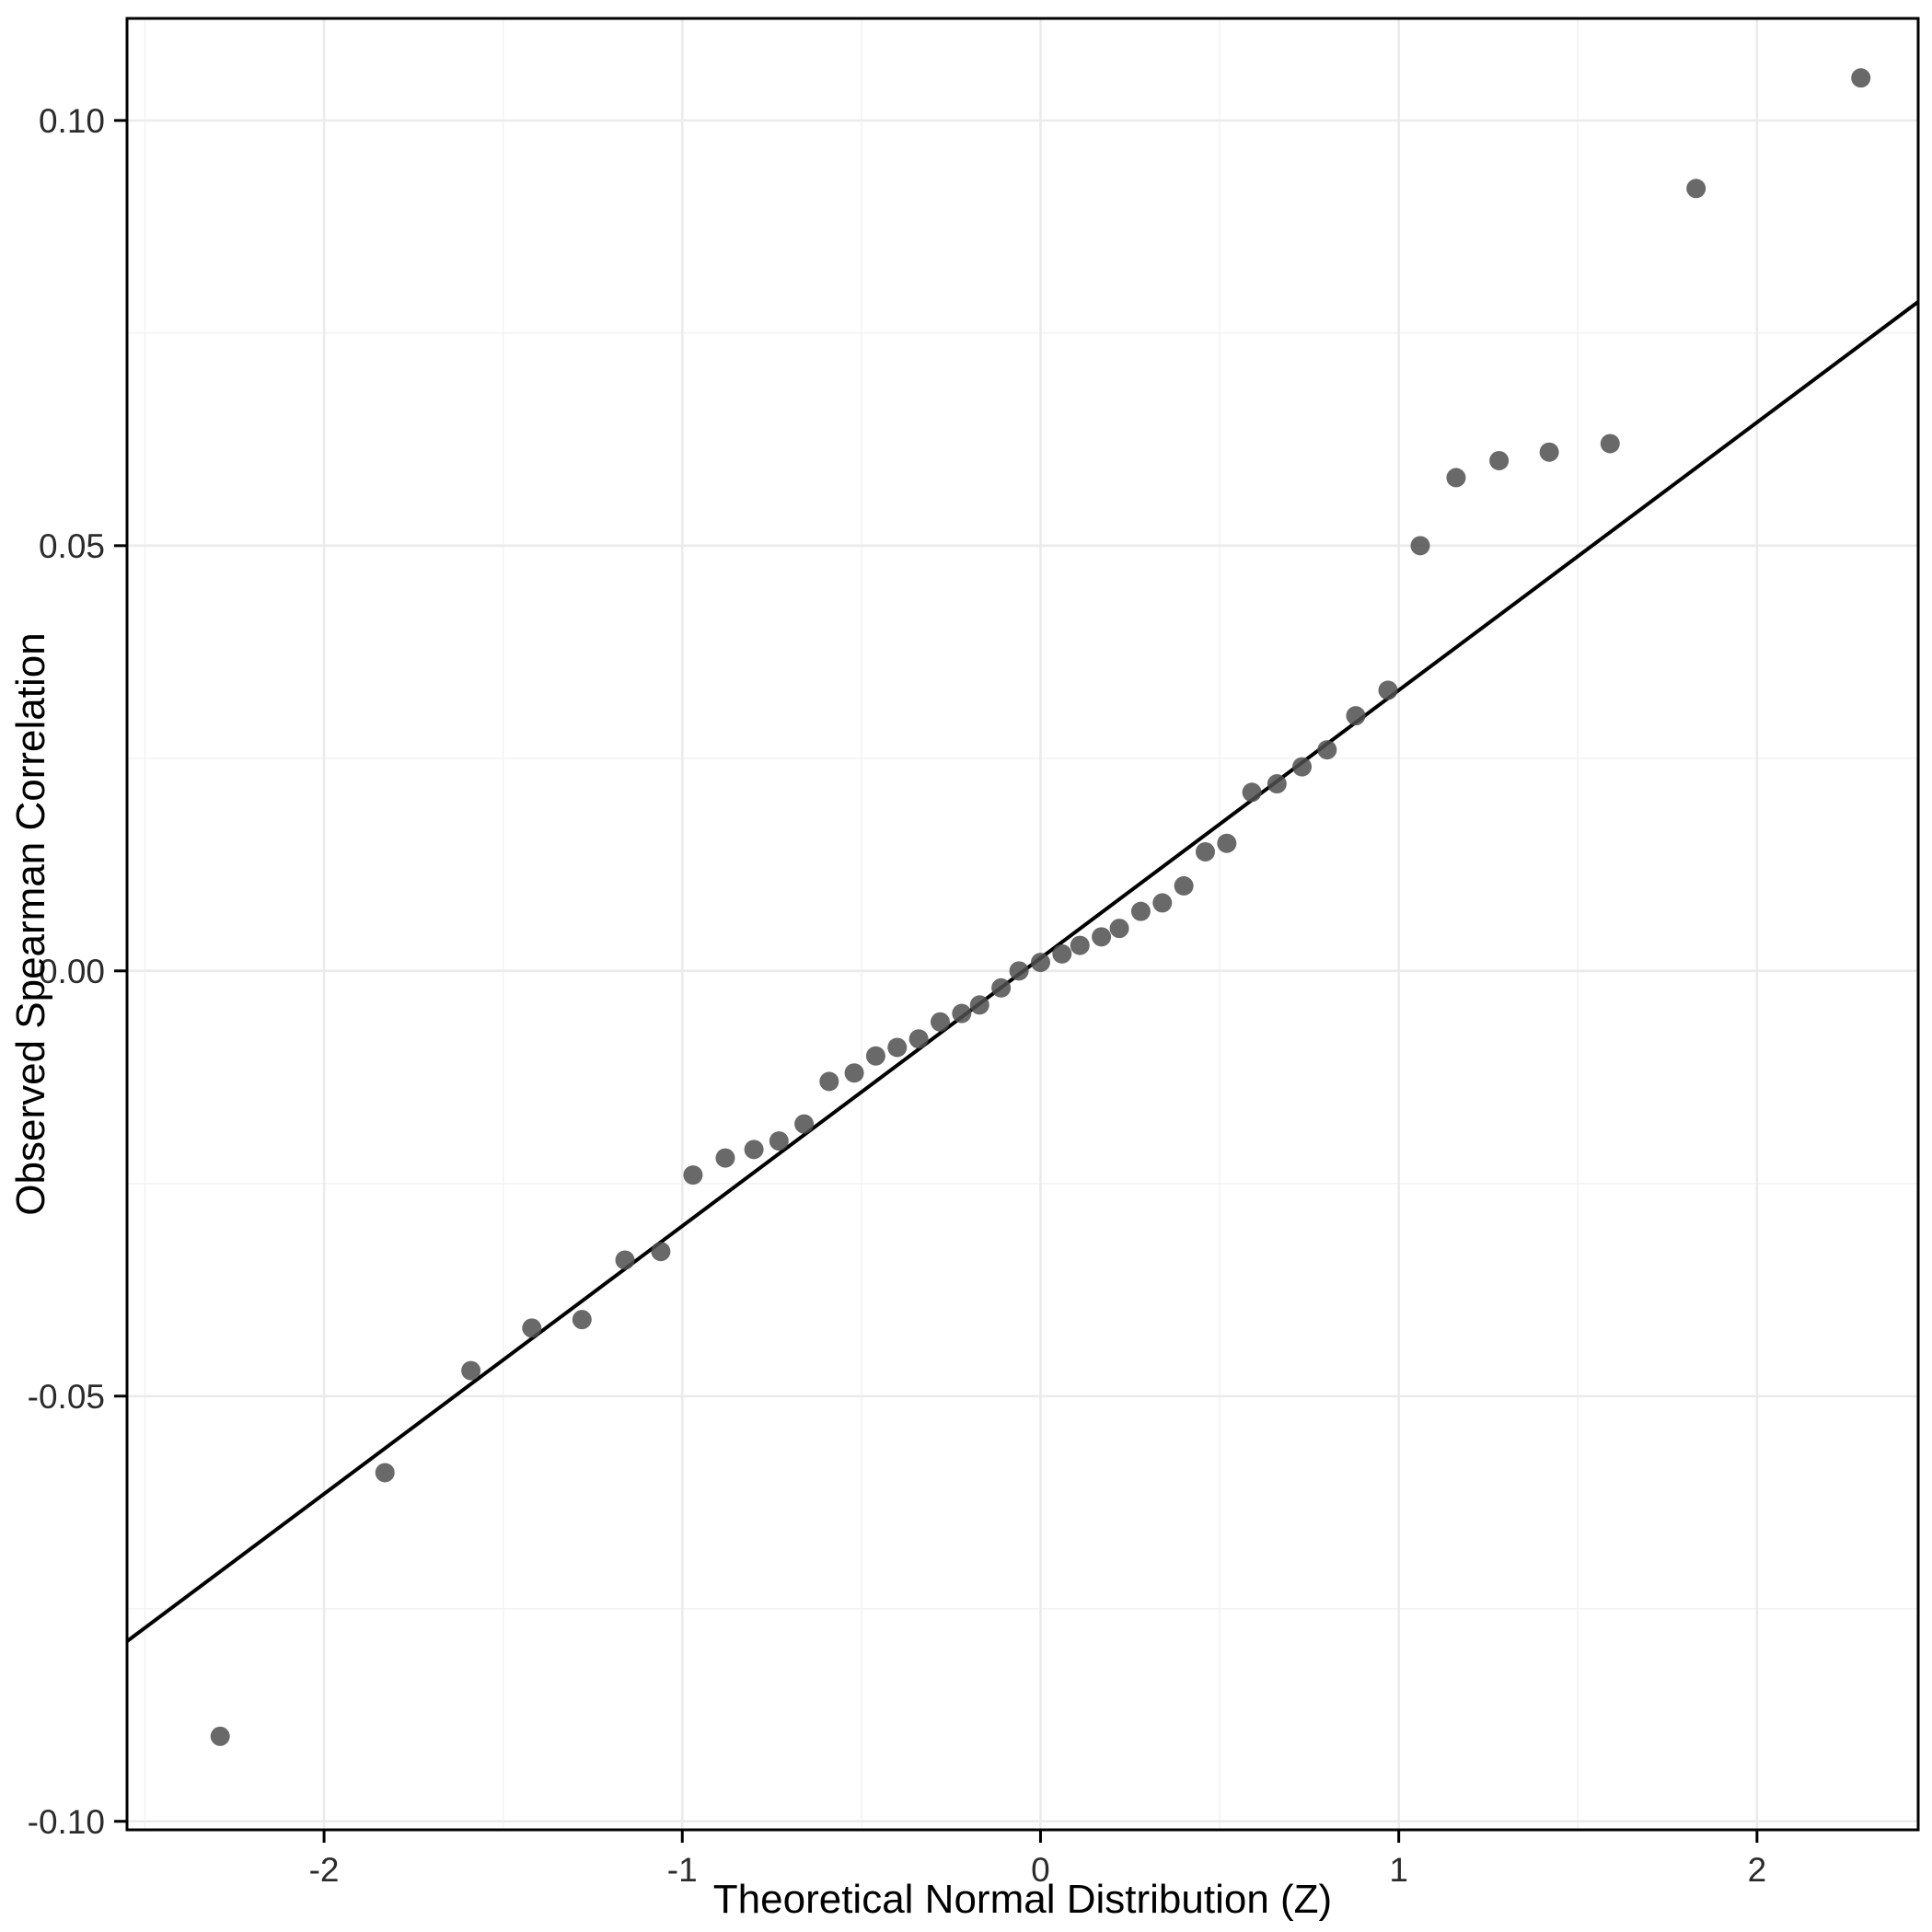 The image size is (1932, 1932). Describe the element at coordinates (325, 1870) in the screenshot. I see `x-tick-label: -2` at that location.